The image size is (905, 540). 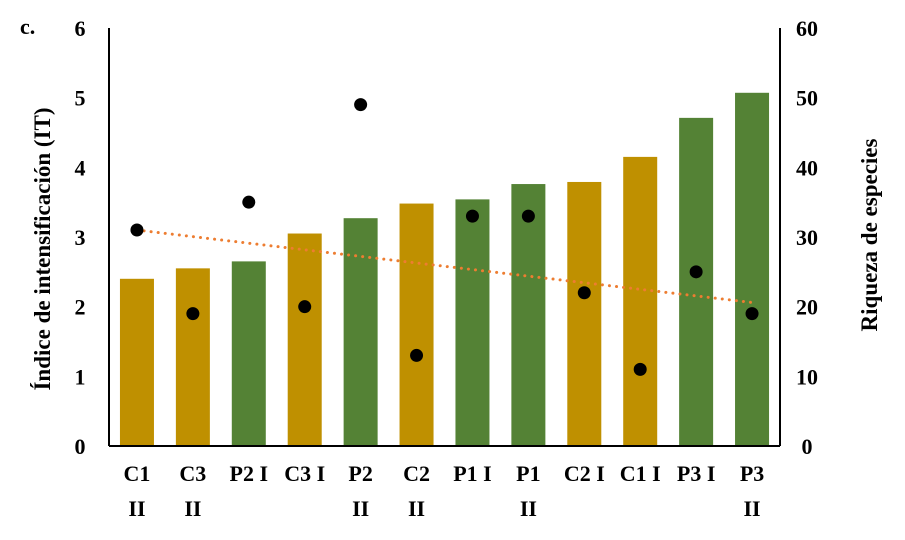 I want to click on x-tick-label: C1, so click(x=137, y=473).